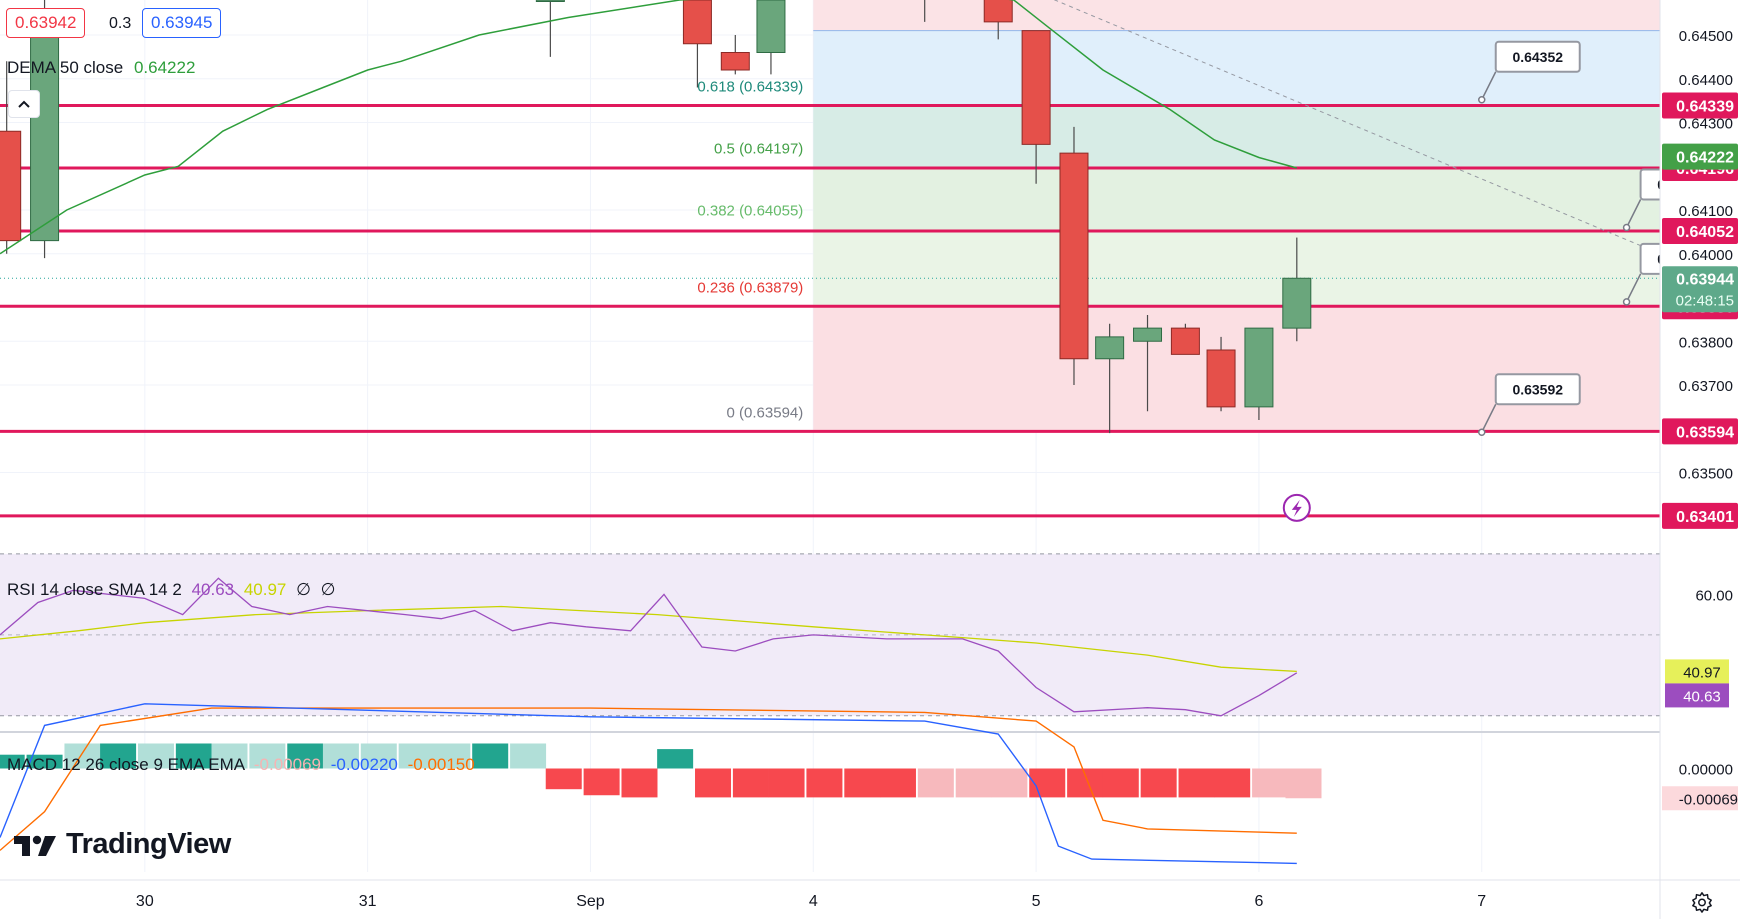 The height and width of the screenshot is (919, 1740). Describe the element at coordinates (1705, 106) in the screenshot. I see `level-price-tag: 0.64339` at that location.